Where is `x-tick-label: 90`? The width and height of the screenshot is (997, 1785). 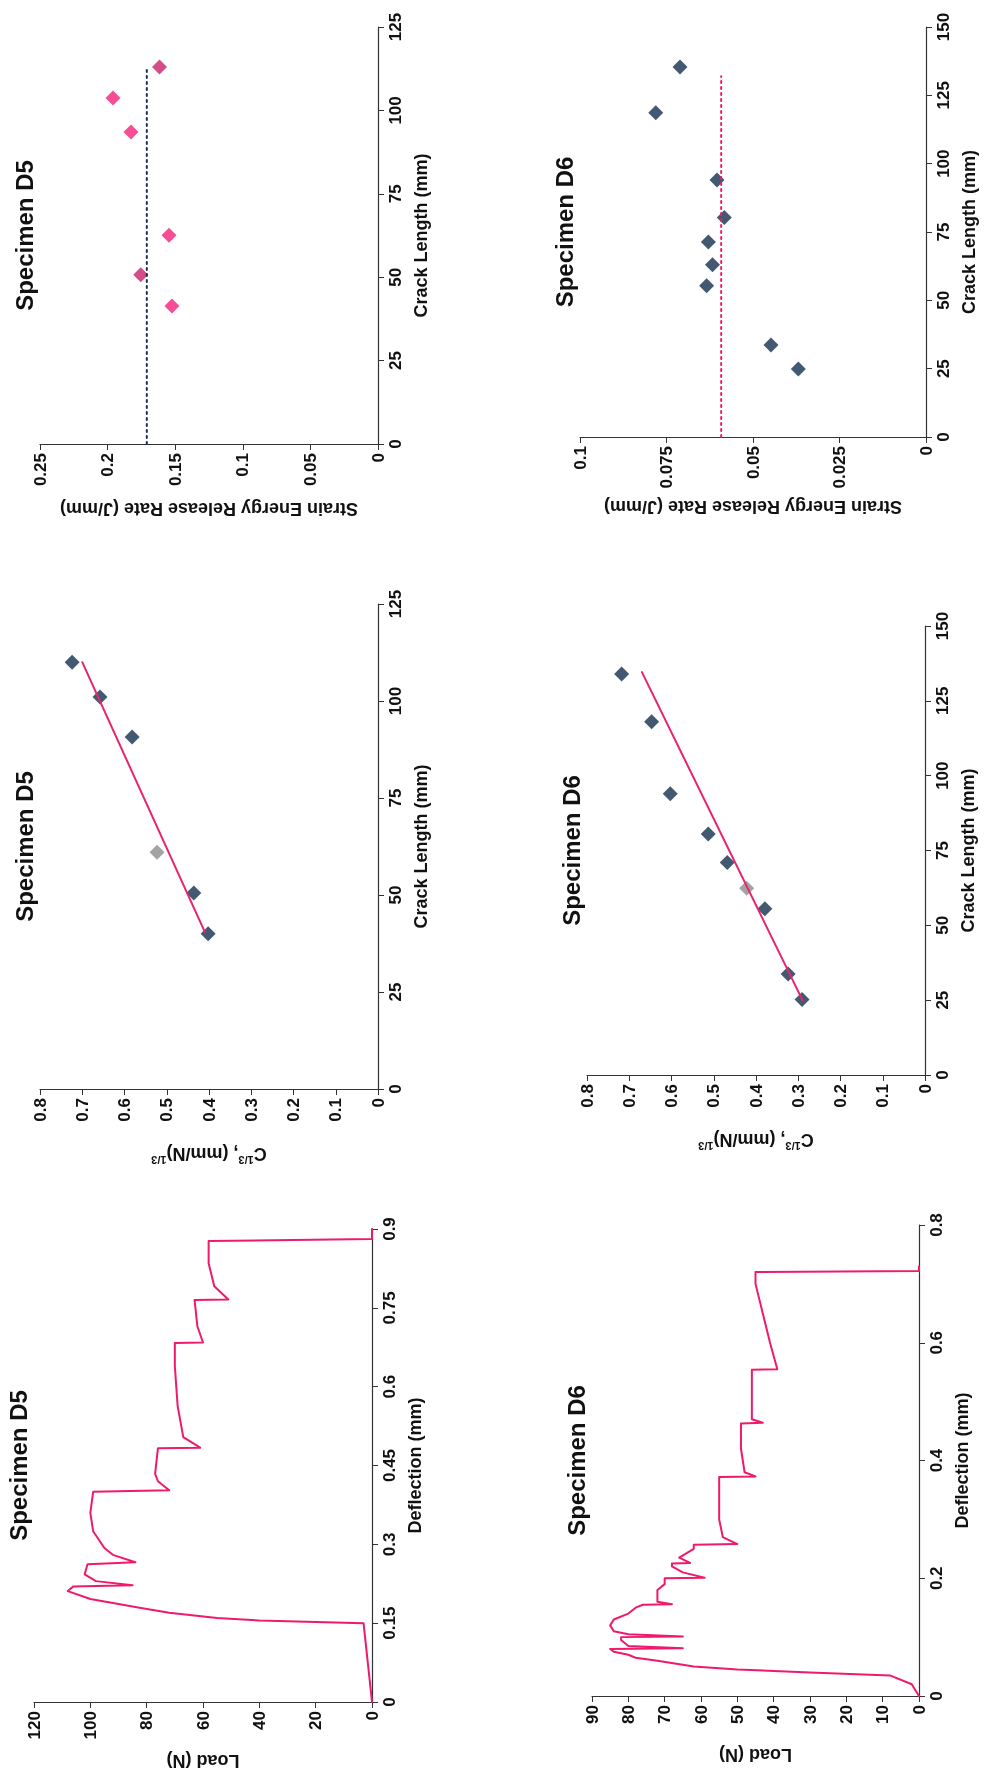
x-tick-label: 90 is located at coordinates (592, 1714).